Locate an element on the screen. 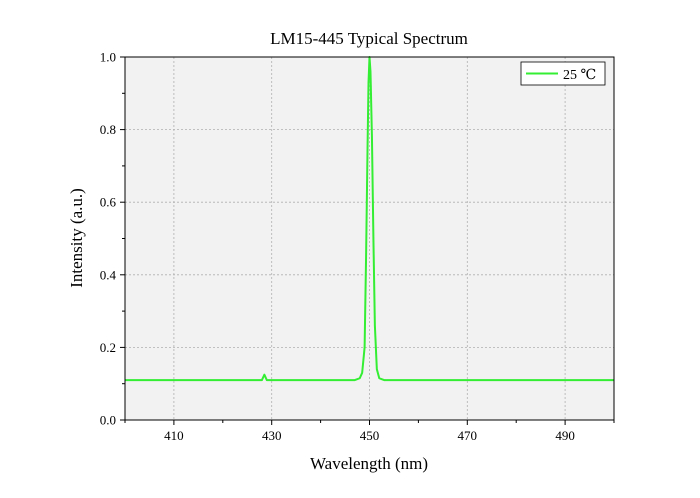 The height and width of the screenshot is (498, 700). x-tick-label: 430 is located at coordinates (272, 435).